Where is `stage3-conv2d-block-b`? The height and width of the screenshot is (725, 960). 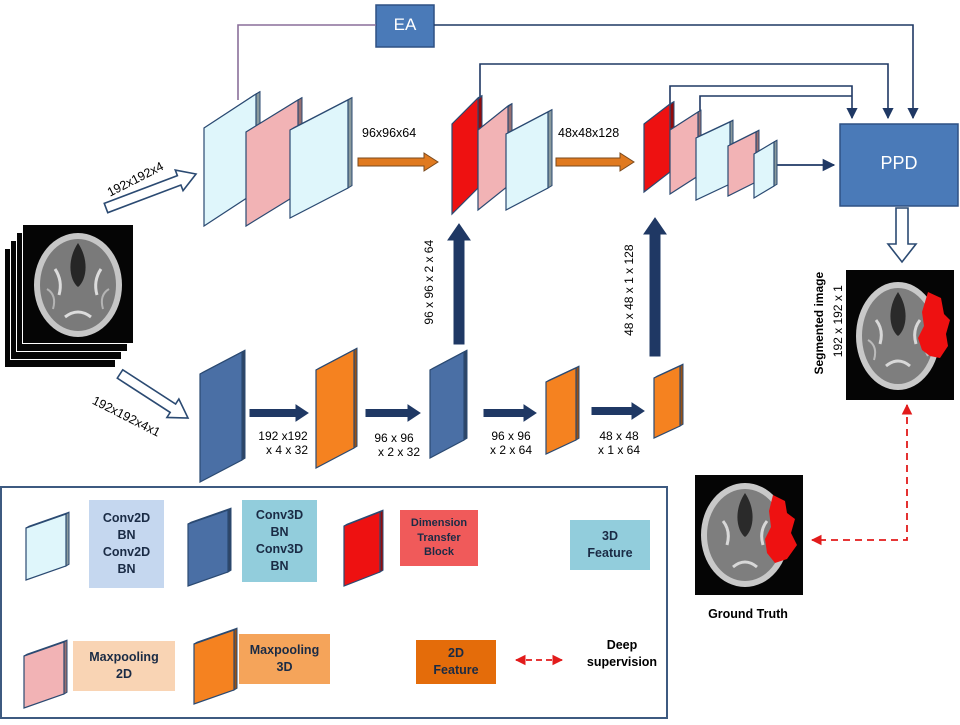 stage3-conv2d-block-b is located at coordinates (765, 169).